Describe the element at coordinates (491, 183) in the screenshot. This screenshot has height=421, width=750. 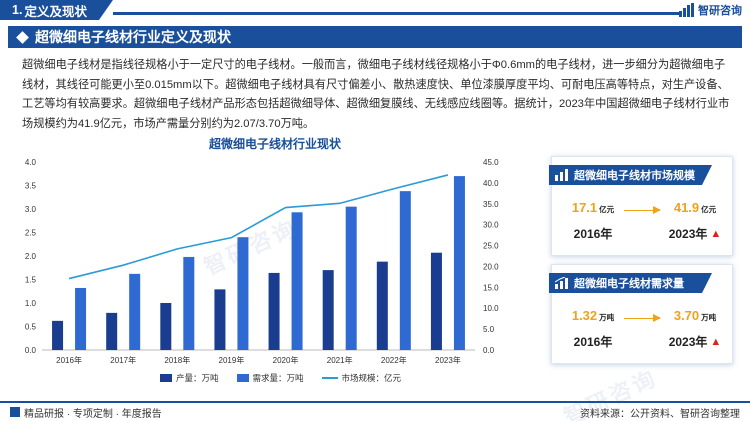
I see `right-tick-label: 40.0` at that location.